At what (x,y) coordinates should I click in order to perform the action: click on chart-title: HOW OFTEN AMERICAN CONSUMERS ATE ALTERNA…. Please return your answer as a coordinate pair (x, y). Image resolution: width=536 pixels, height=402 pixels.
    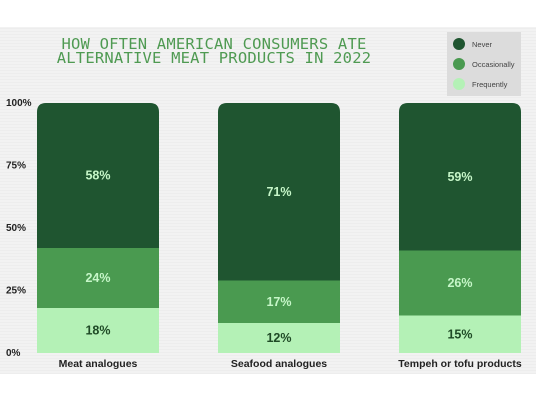
    Looking at the image, I should click on (214, 51).